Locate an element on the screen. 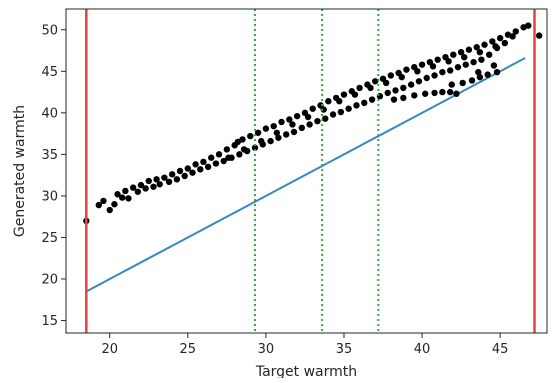 This screenshot has height=383, width=558. y-tick-label: 35 is located at coordinates (49, 155).